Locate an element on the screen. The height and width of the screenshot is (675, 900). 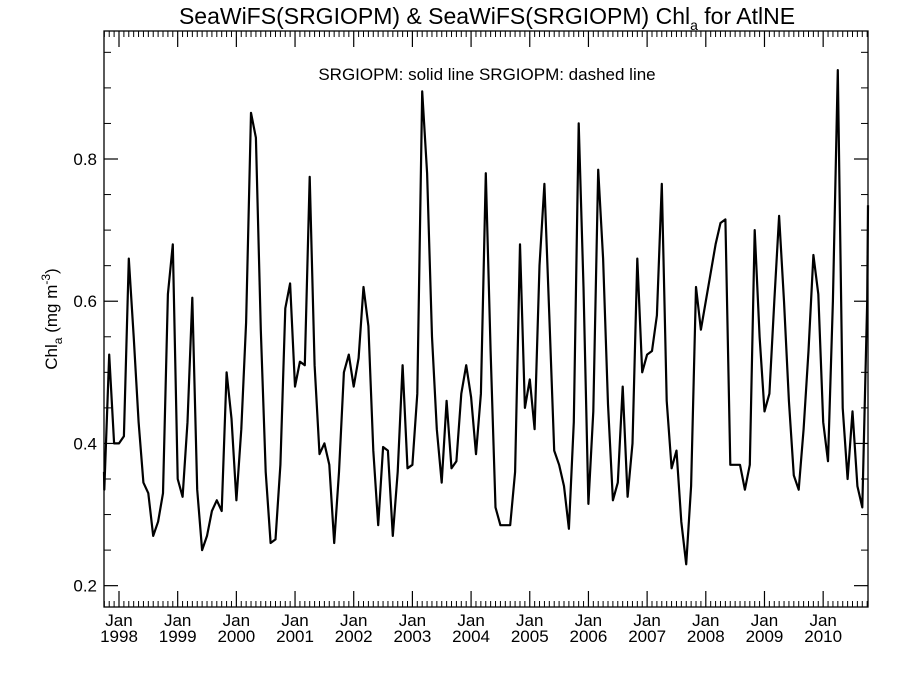
chart-title-main: SeaWiFS(SRGIOPM) & SeaWiFS(SRGIOPM) Chl is located at coordinates (434, 16).